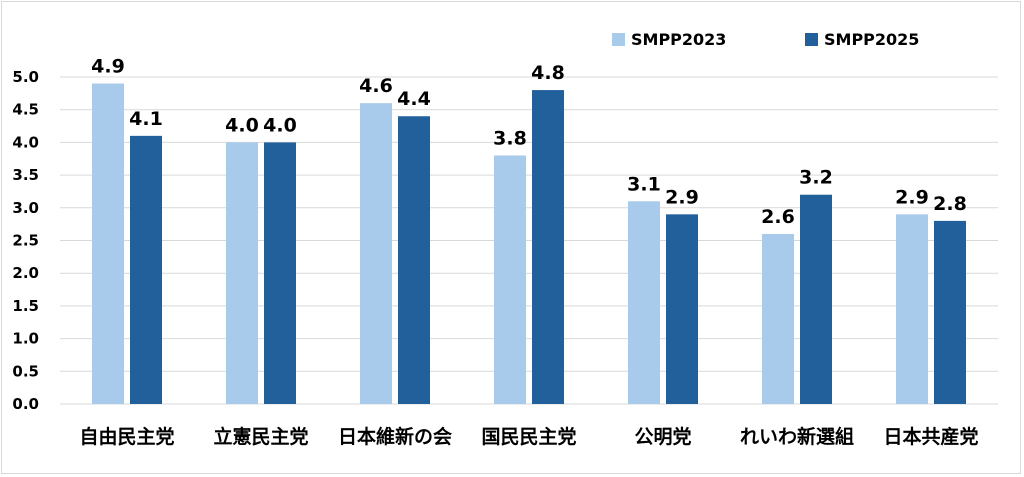 The image size is (1024, 477). What do you see at coordinates (25, 175) in the screenshot?
I see `y-tick-label: 3.5` at bounding box center [25, 175].